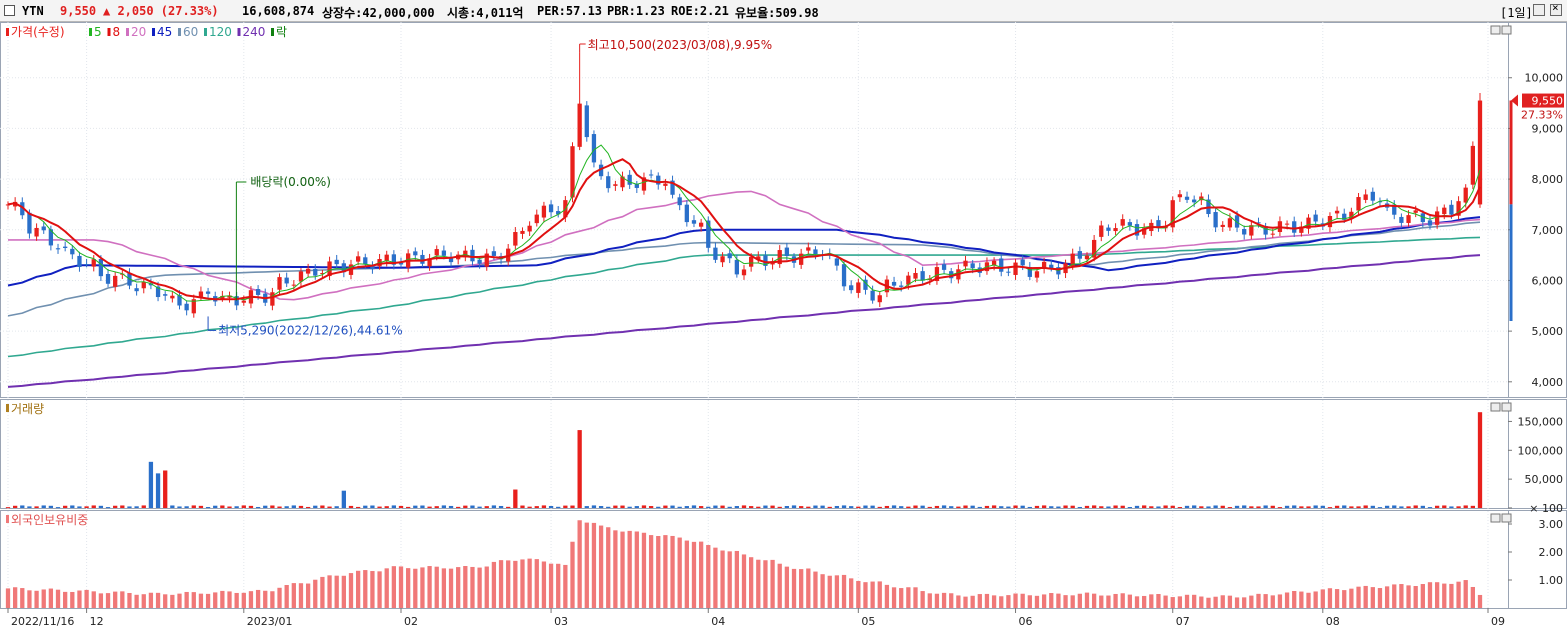  I want to click on legend-label-8: 락, so click(281, 32).